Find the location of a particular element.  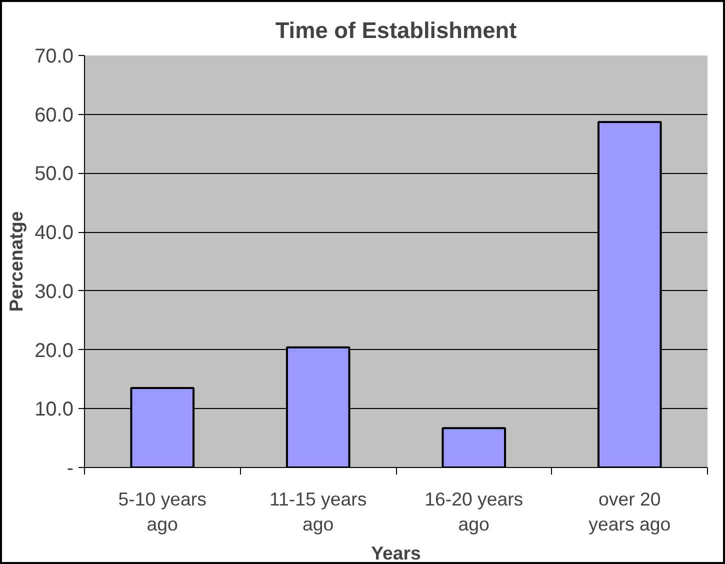

x-tick-label: over 20 years ago is located at coordinates (629, 511).